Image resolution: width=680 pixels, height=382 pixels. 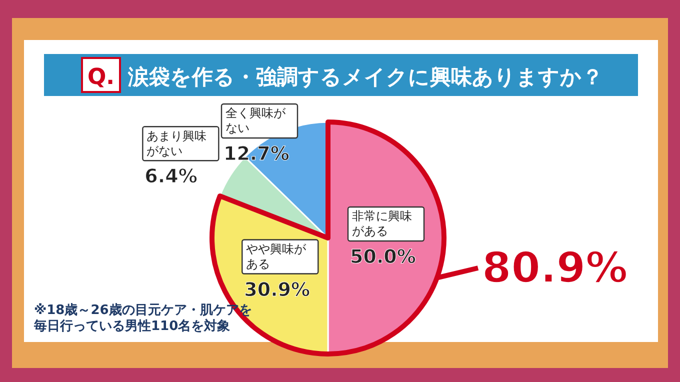 What do you see at coordinates (383, 257) in the screenshot?
I see `data-label: 50.0%` at bounding box center [383, 257].